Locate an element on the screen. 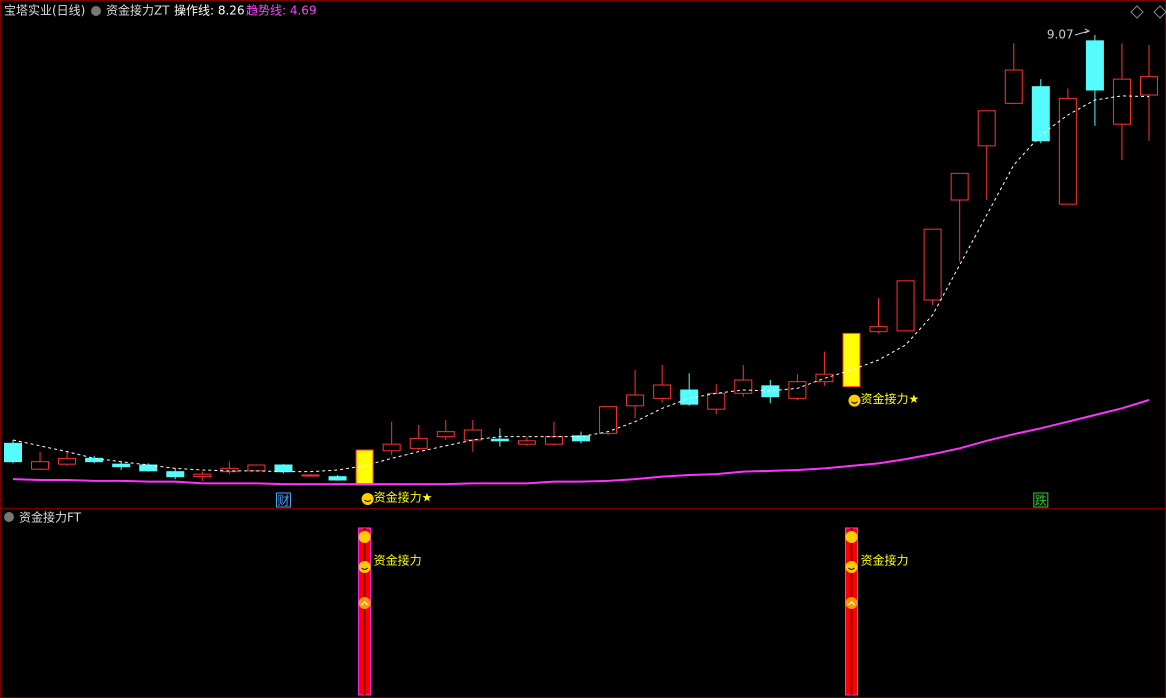 The height and width of the screenshot is (698, 1166). marker: 跌 is located at coordinates (1041, 500).